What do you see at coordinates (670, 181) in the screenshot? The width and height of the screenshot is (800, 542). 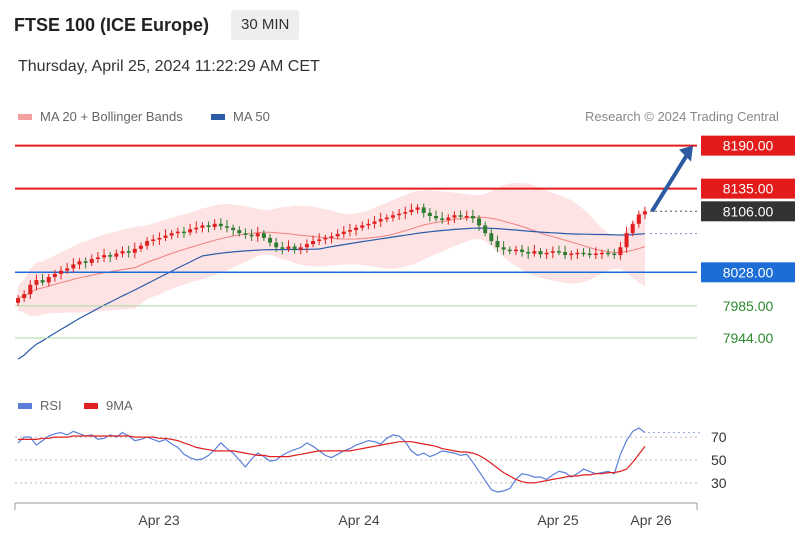 I see `target-arrow-shaft` at bounding box center [670, 181].